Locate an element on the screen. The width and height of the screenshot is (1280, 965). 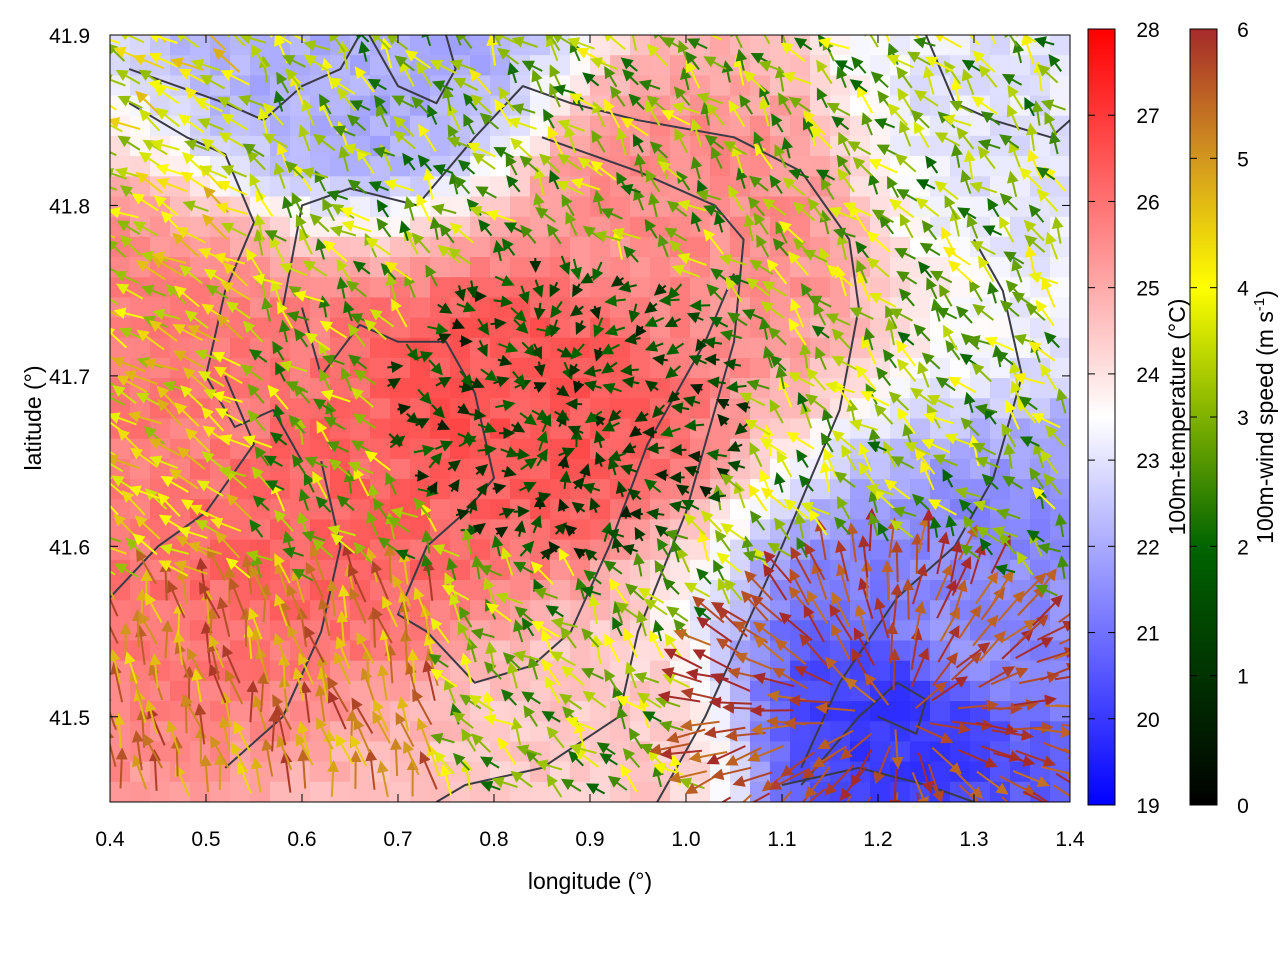
y-tick-label: 41.5 is located at coordinates (69, 718).